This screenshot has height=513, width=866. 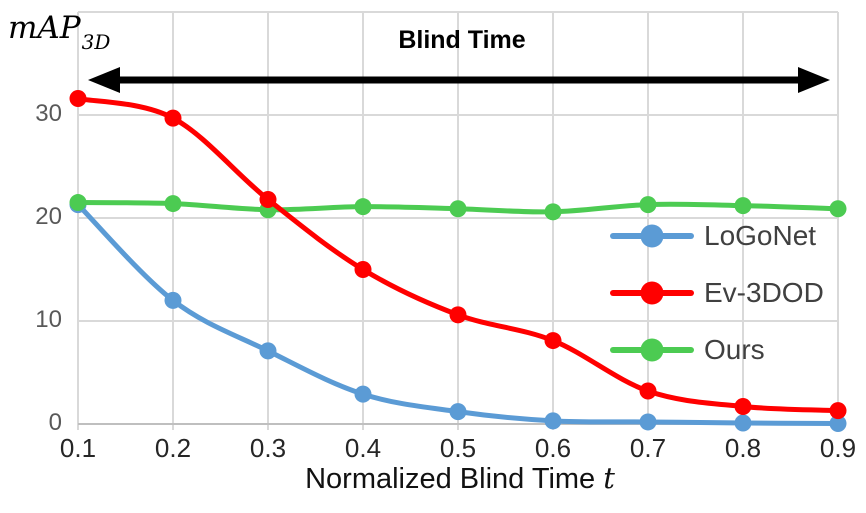 What do you see at coordinates (104, 80) in the screenshot?
I see `blind-time-arrow-left-head-icon` at bounding box center [104, 80].